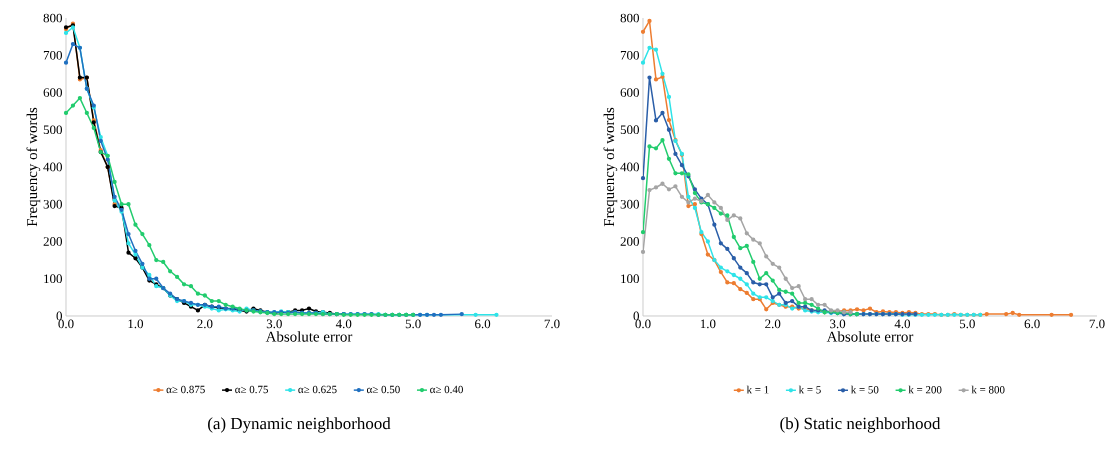  I want to click on text: (b) Static neighborhood, so click(860, 425).